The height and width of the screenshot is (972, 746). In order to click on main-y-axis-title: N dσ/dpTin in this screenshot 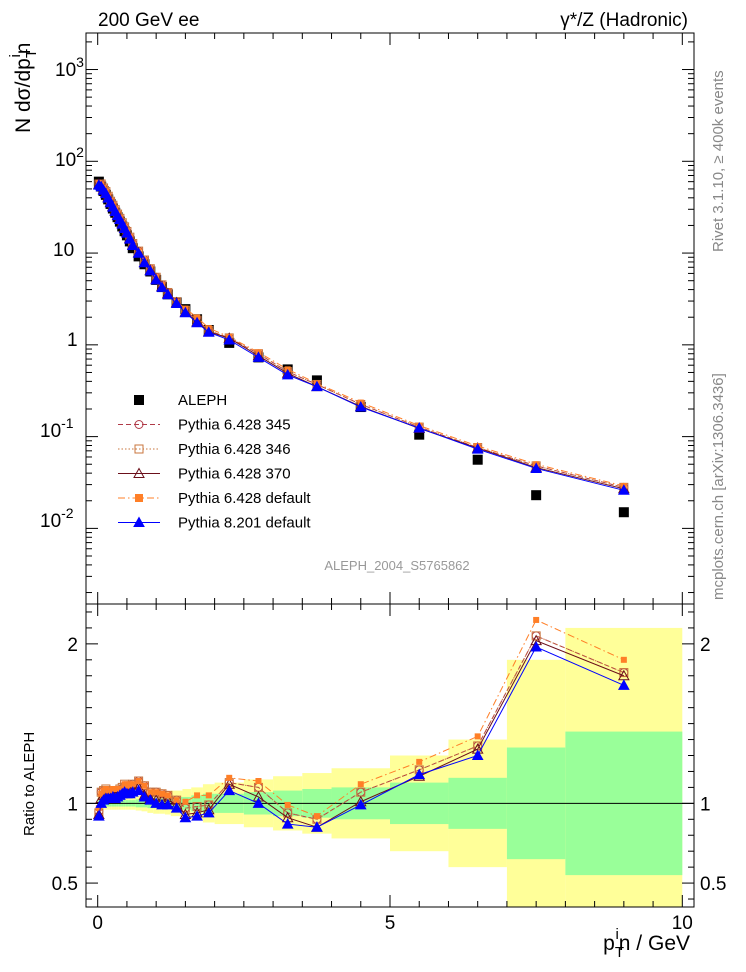, I will do `click(23, 88)`.